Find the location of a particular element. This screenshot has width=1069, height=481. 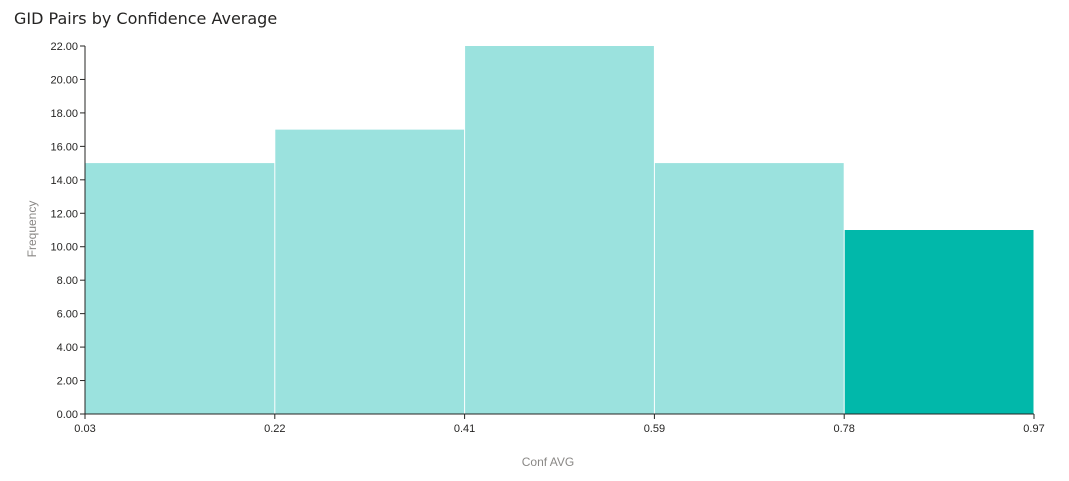

x-axis-title: Conf AVG is located at coordinates (548, 462).